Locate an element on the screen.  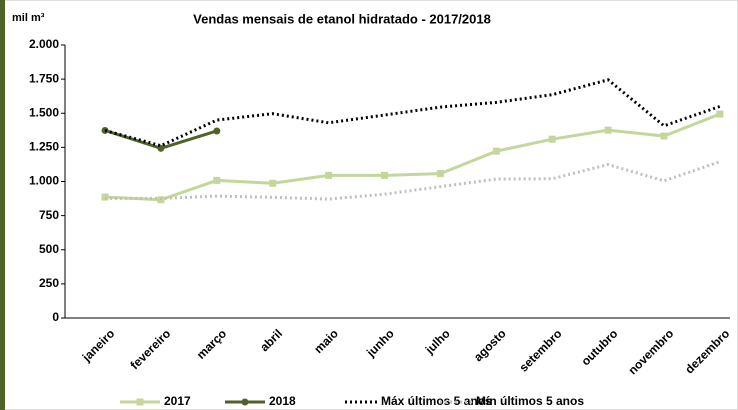
legend-label: 2018 is located at coordinates (282, 401).